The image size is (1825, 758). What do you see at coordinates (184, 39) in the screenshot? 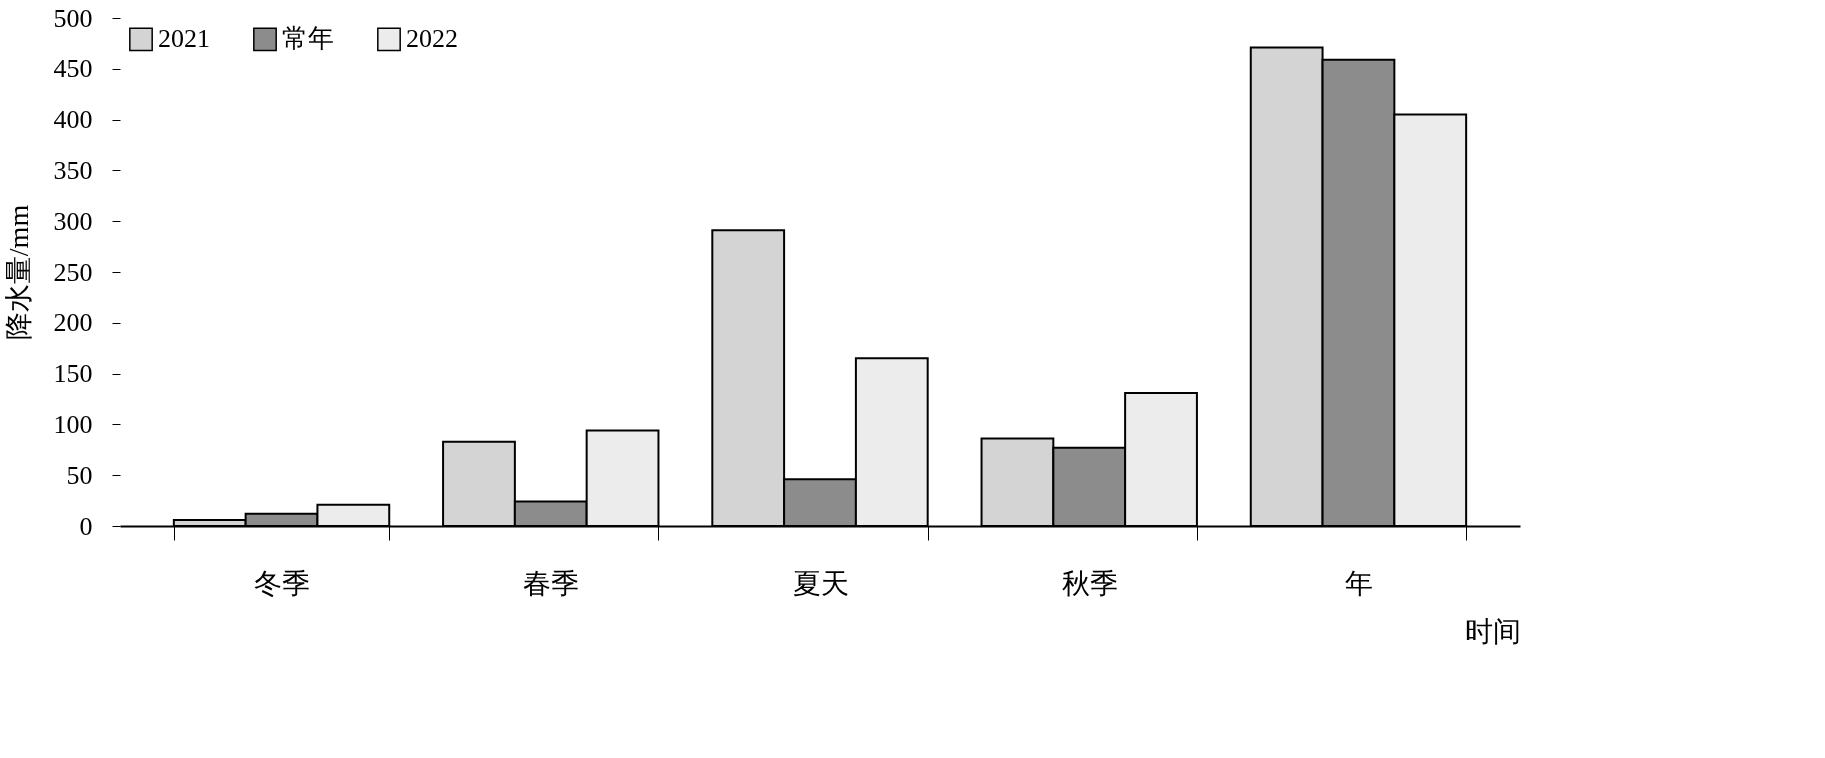
I see `legend-label: 2021` at bounding box center [184, 39].